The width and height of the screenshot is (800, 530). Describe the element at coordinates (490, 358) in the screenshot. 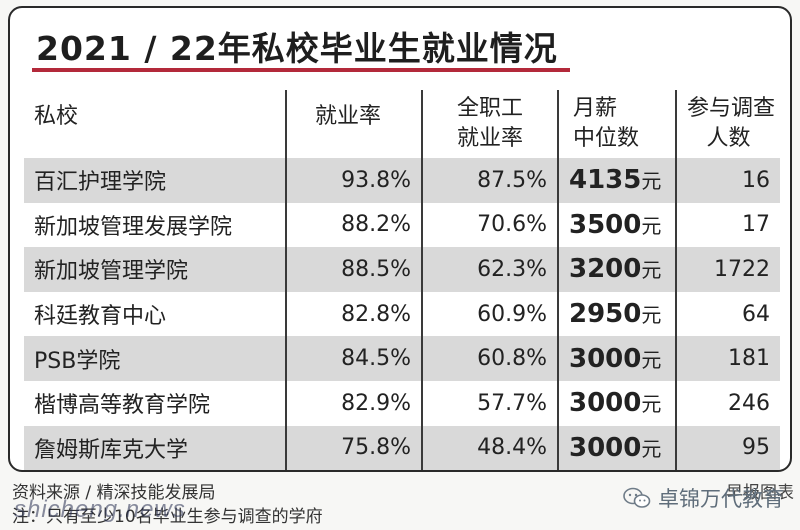

I see `fulltime-rate-cell: 60.8%` at that location.